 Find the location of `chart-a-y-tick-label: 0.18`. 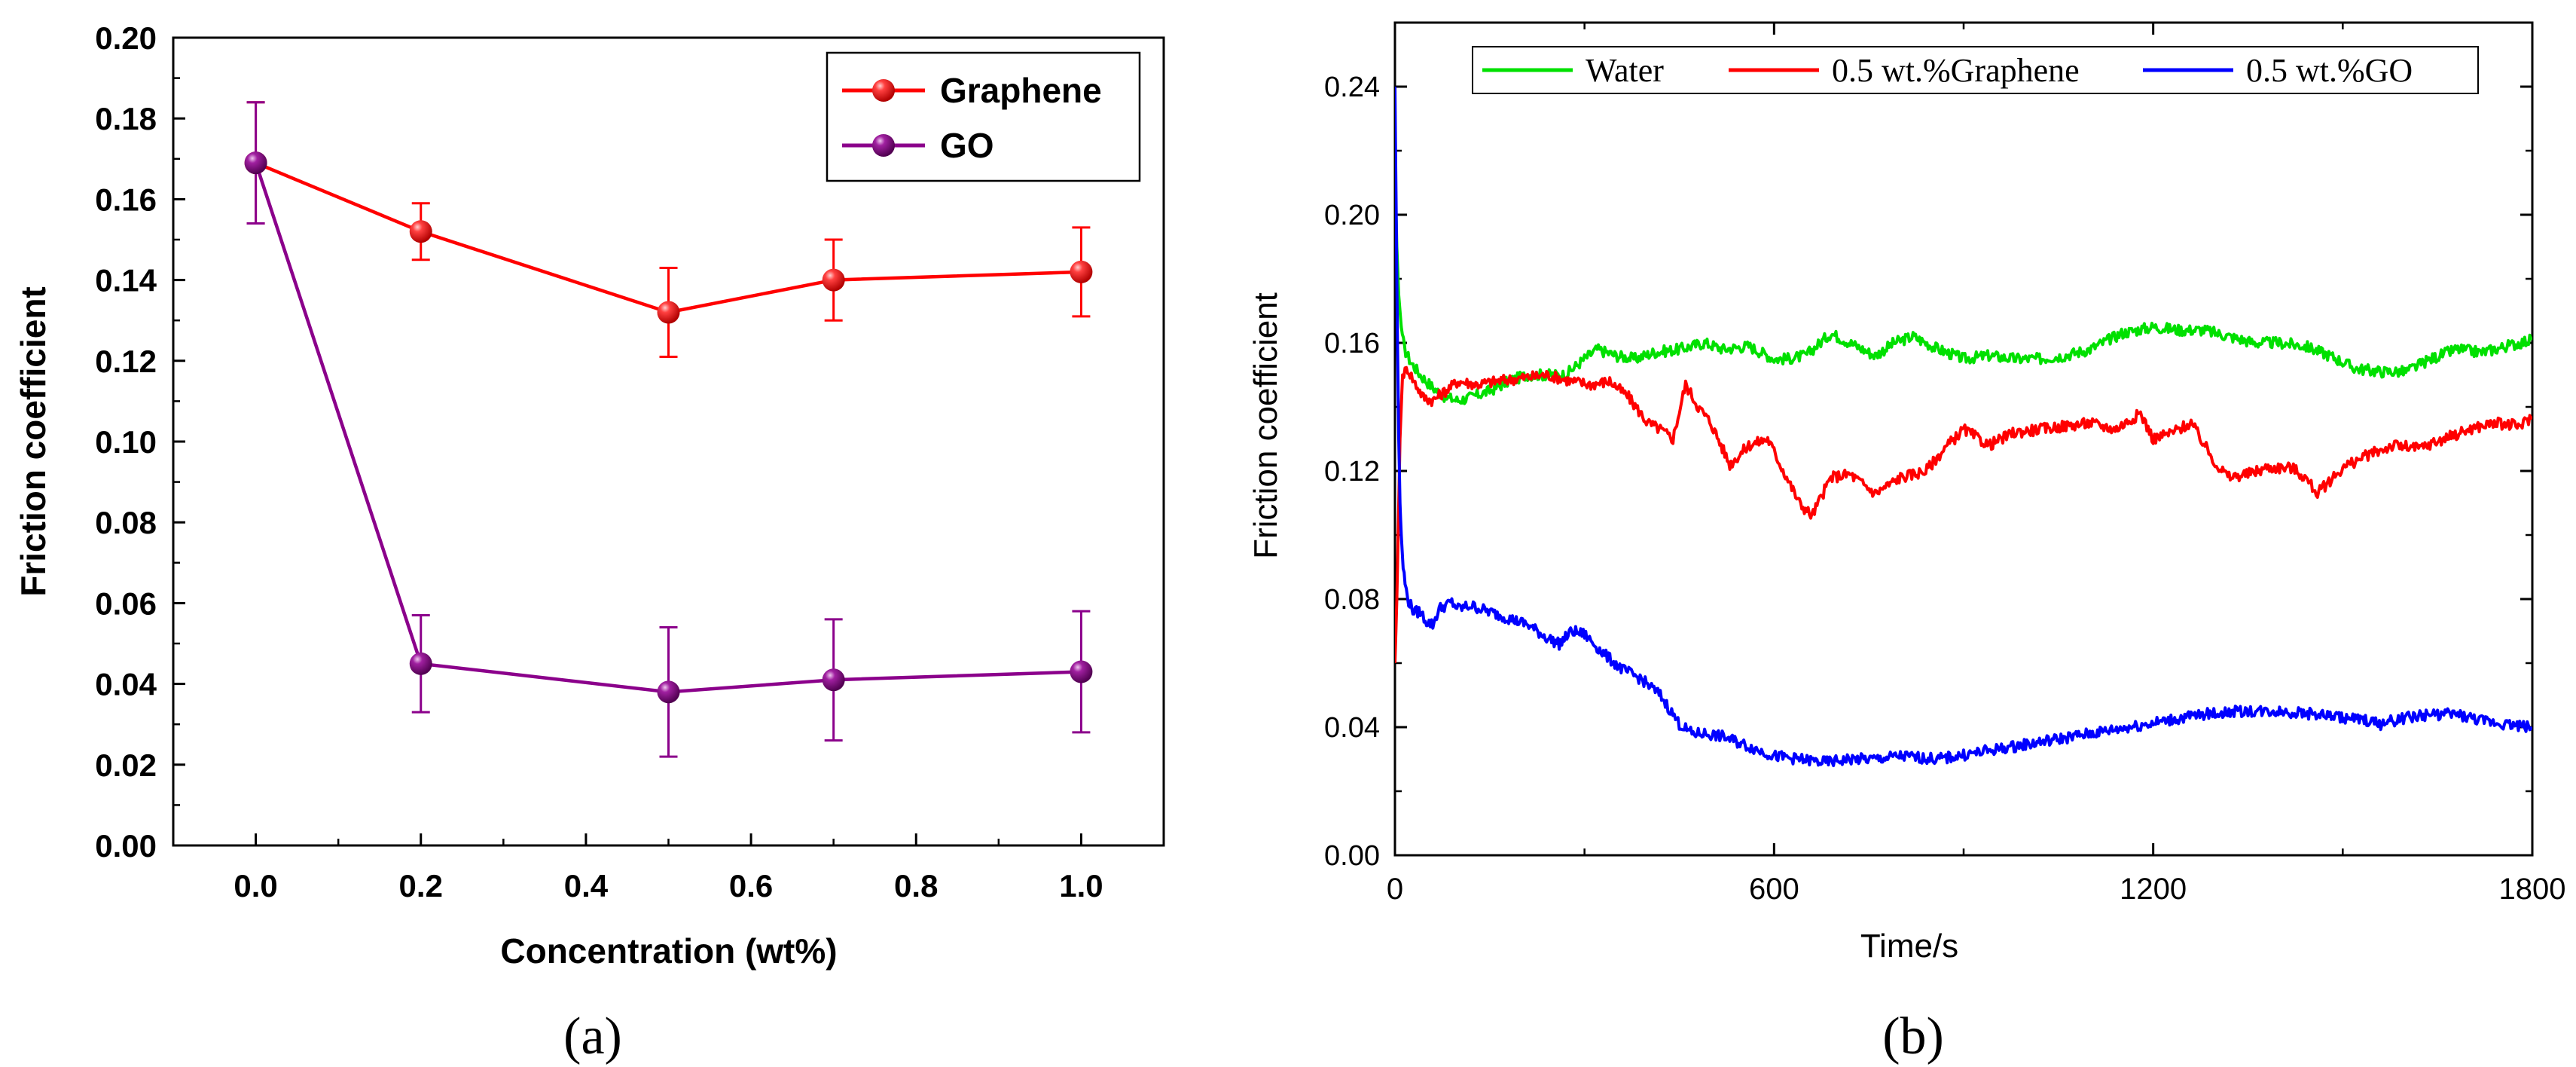

chart-a-y-tick-label: 0.18 is located at coordinates (126, 118).